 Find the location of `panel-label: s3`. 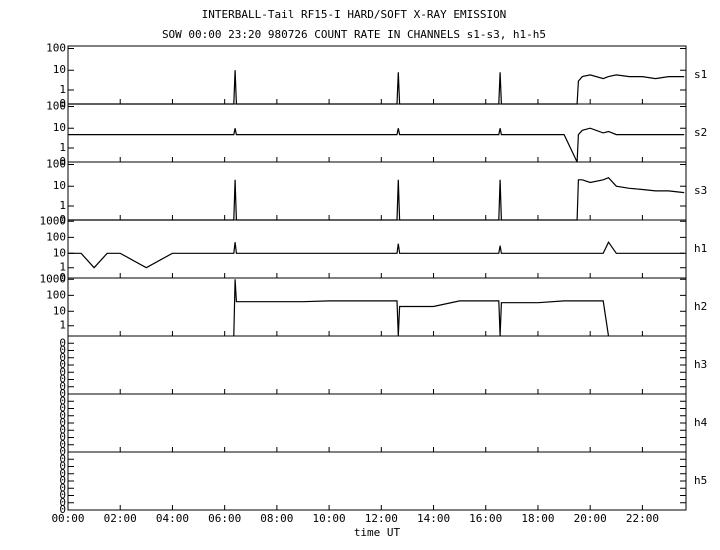

panel-label: s3 is located at coordinates (700, 190).